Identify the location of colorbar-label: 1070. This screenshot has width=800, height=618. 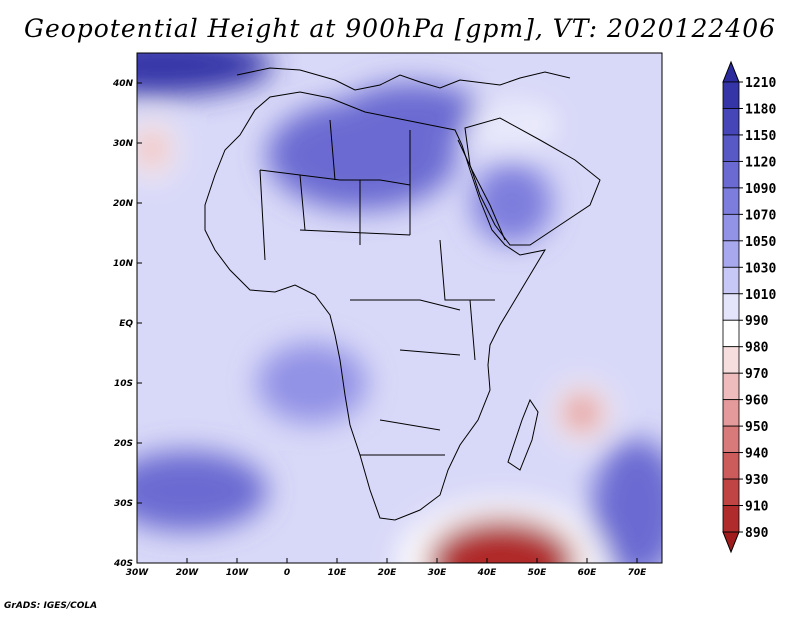
(760, 215).